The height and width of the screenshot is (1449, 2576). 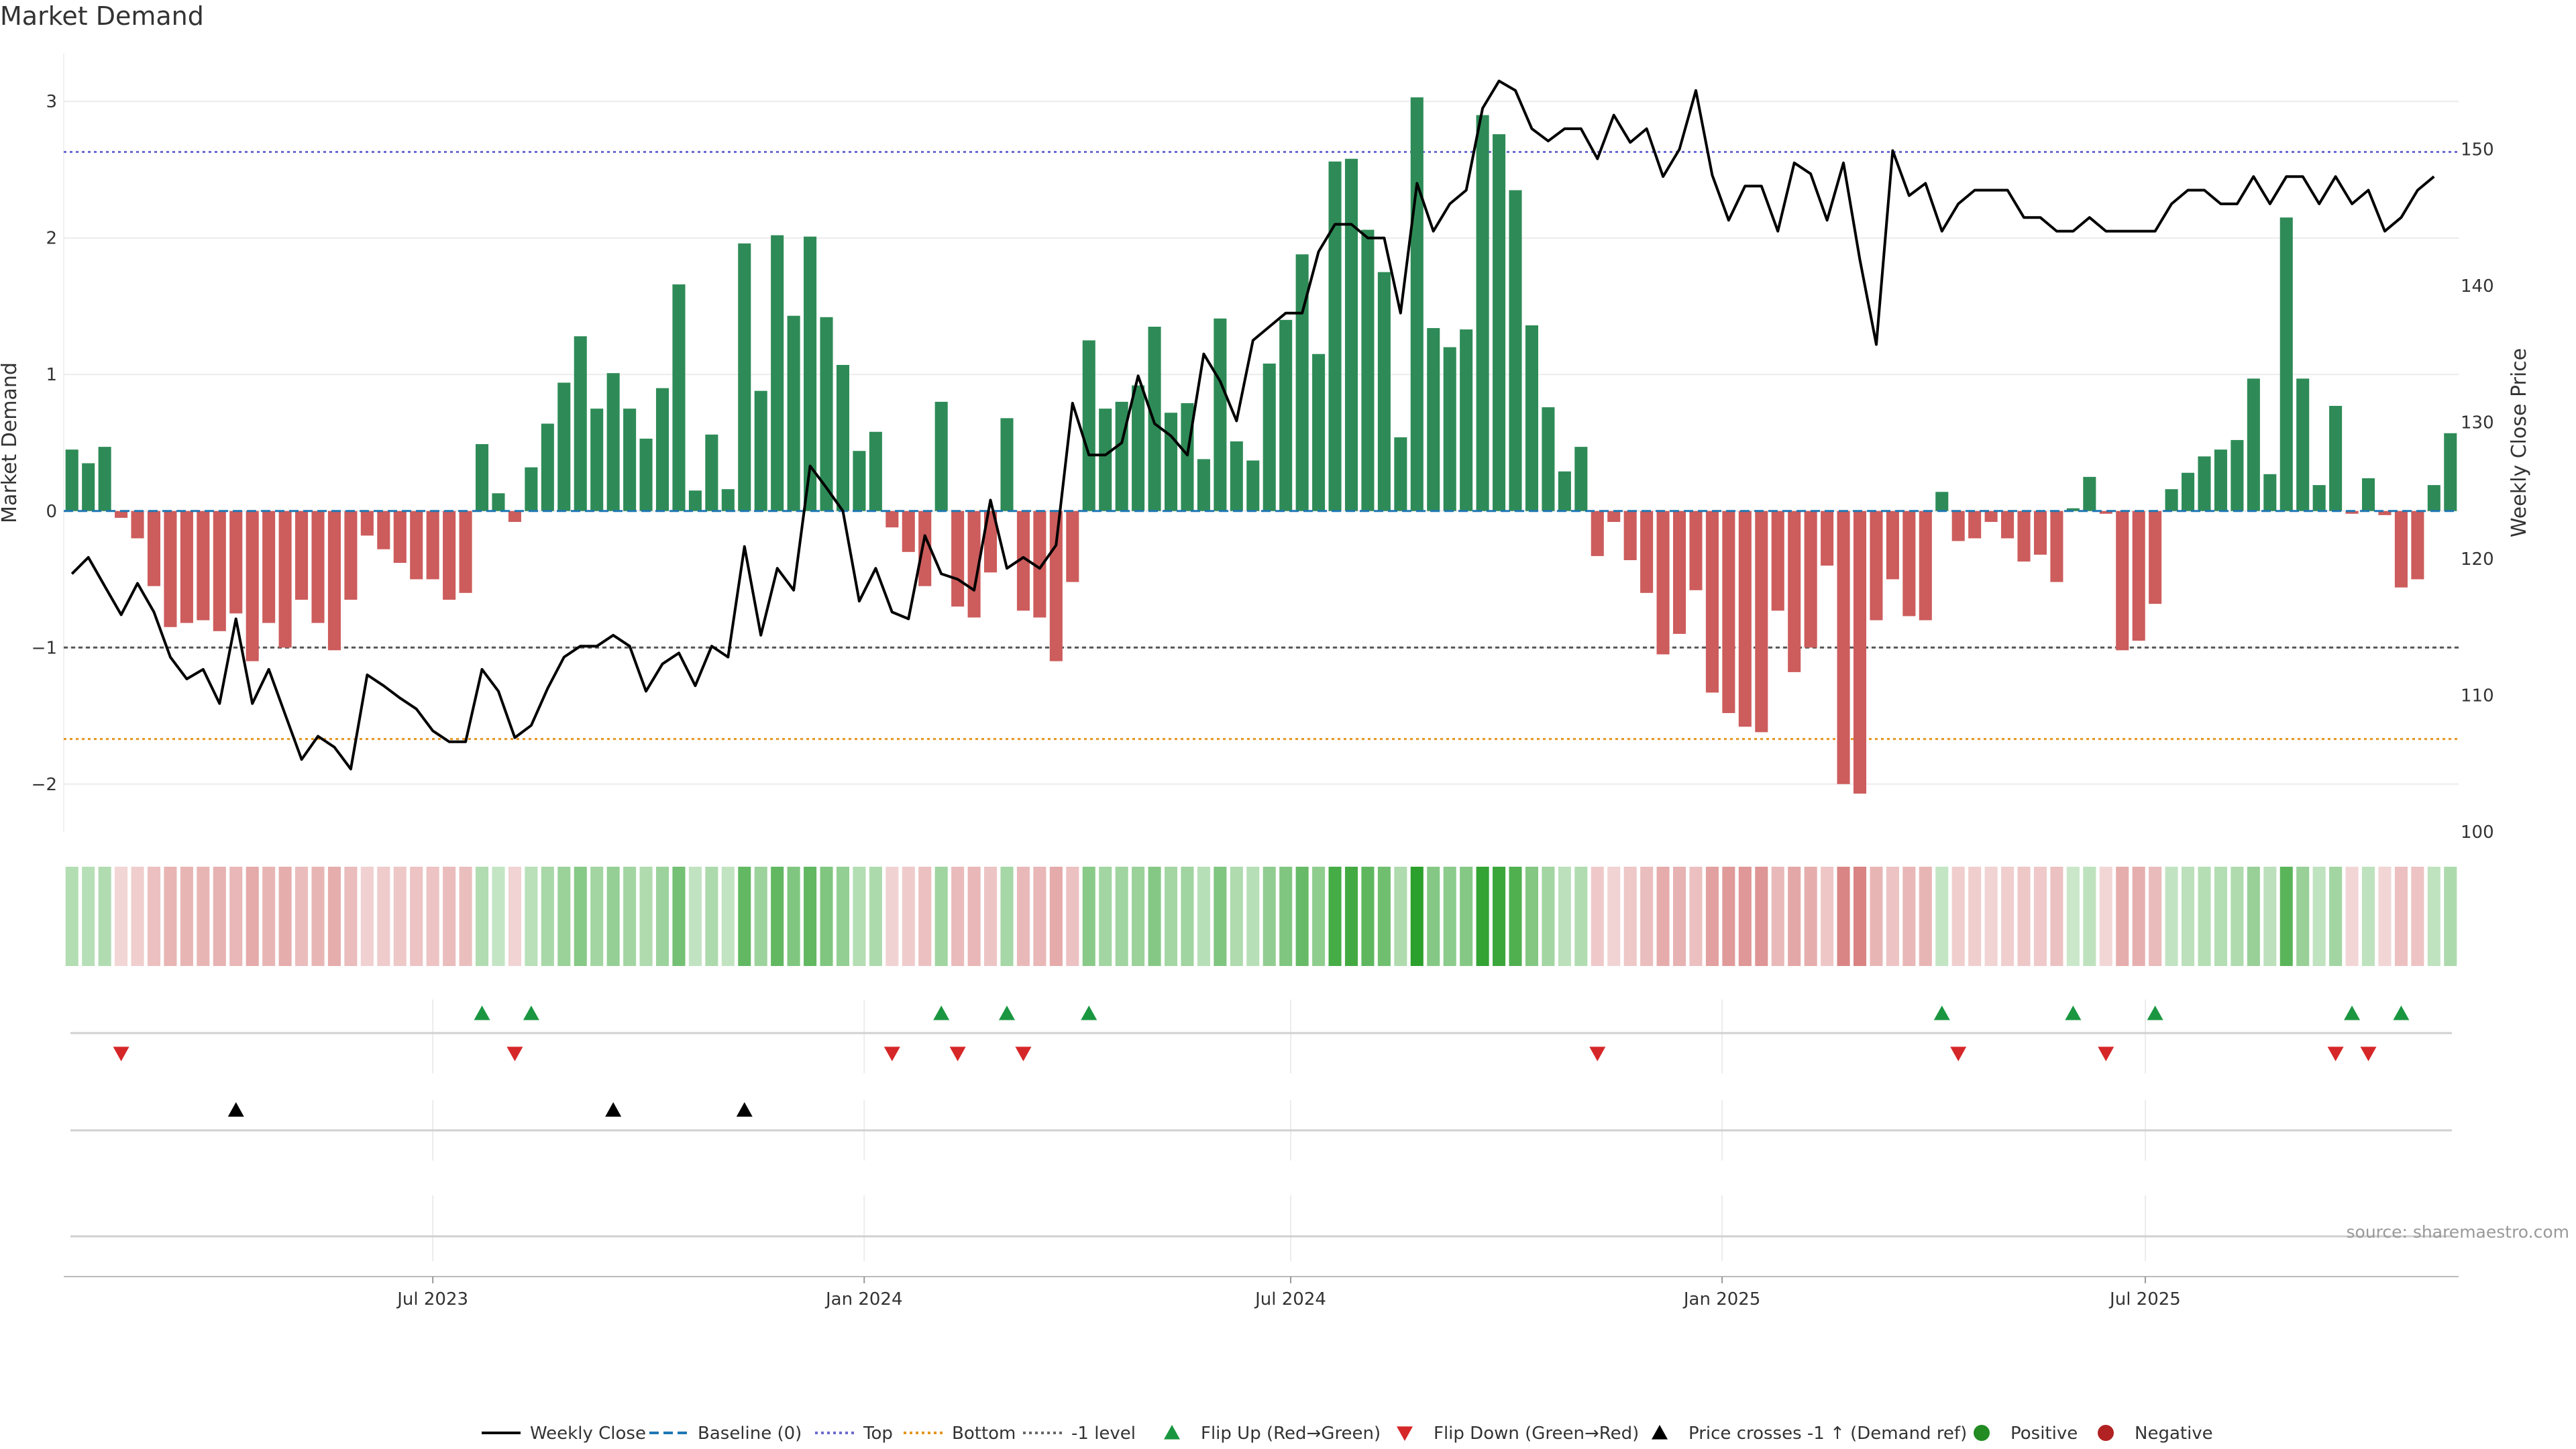 What do you see at coordinates (2458, 1232) in the screenshot?
I see `source-note: source: sharemaestro.com` at bounding box center [2458, 1232].